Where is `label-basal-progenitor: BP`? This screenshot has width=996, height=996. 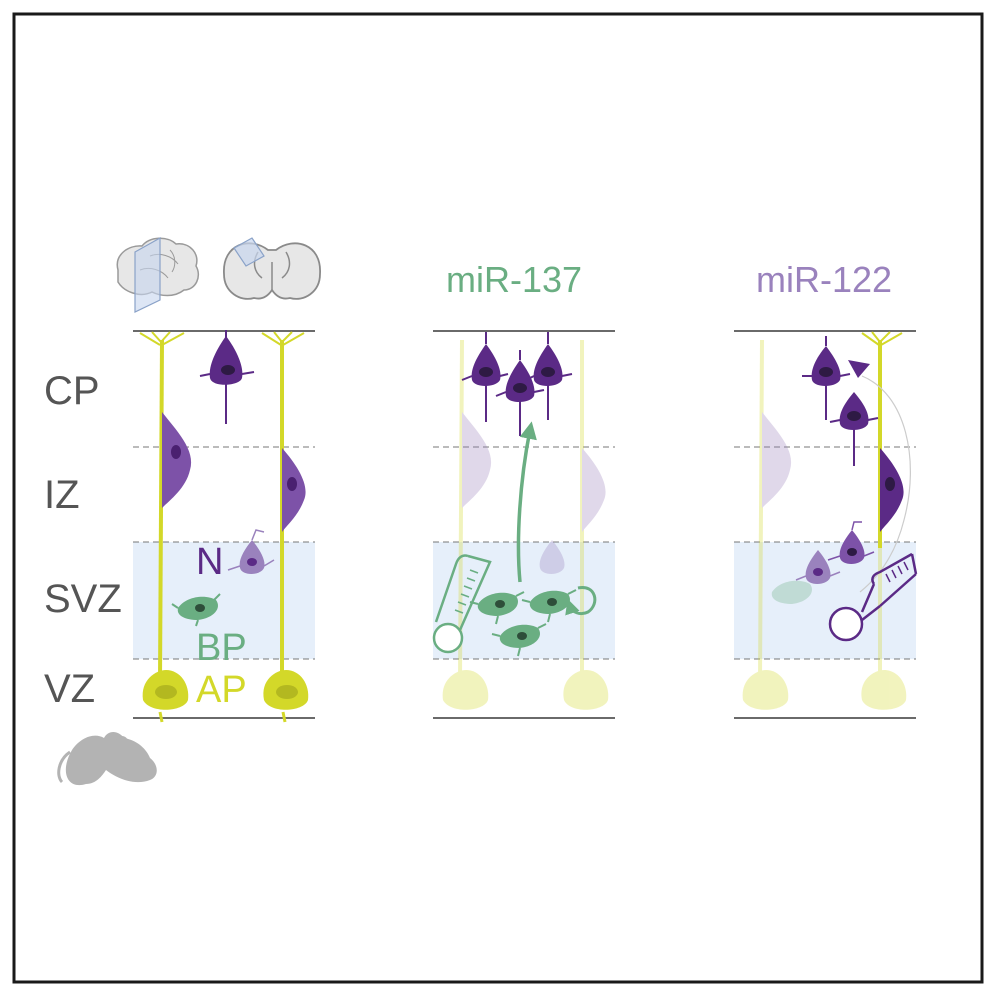
label-basal-progenitor: BP is located at coordinates (221, 648).